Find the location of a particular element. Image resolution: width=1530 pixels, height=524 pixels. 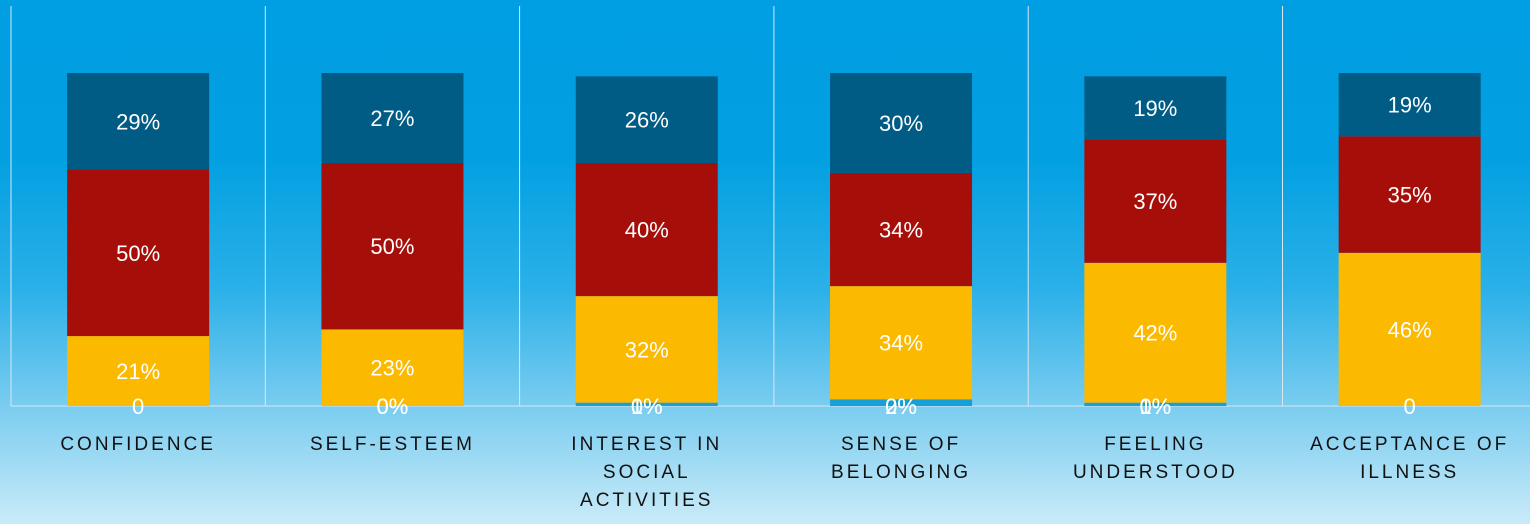

category-label: FEELING is located at coordinates (1155, 444).